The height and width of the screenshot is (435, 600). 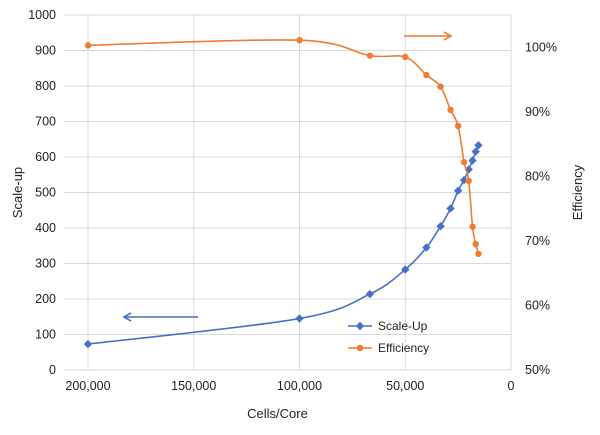 I want to click on y2-tick-label: 60%, so click(x=537, y=305).